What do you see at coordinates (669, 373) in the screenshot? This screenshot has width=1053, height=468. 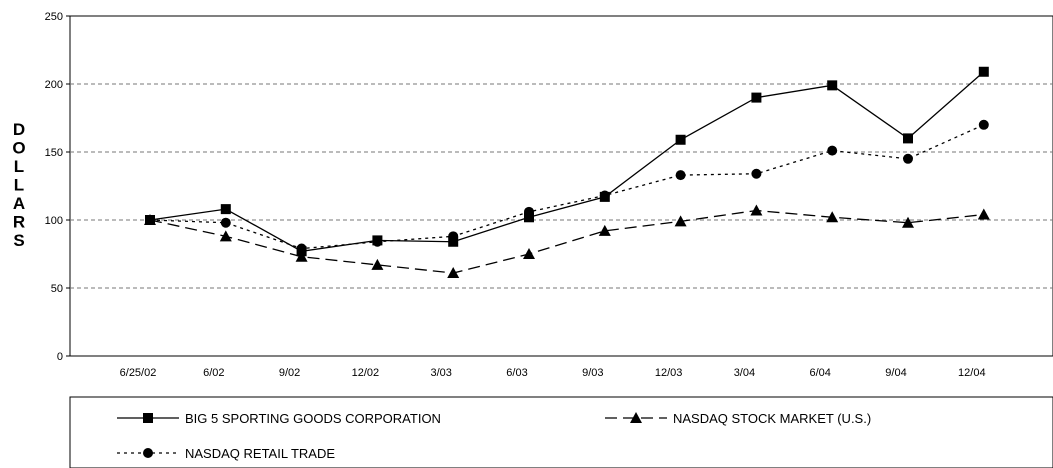 I see `x-tick-label: 12/03` at bounding box center [669, 373].